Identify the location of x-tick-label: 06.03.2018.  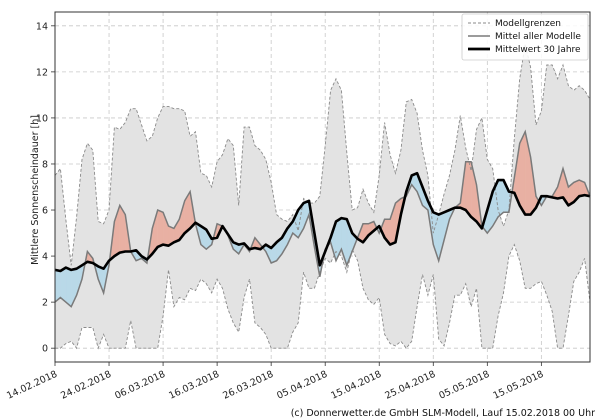
(140, 385).